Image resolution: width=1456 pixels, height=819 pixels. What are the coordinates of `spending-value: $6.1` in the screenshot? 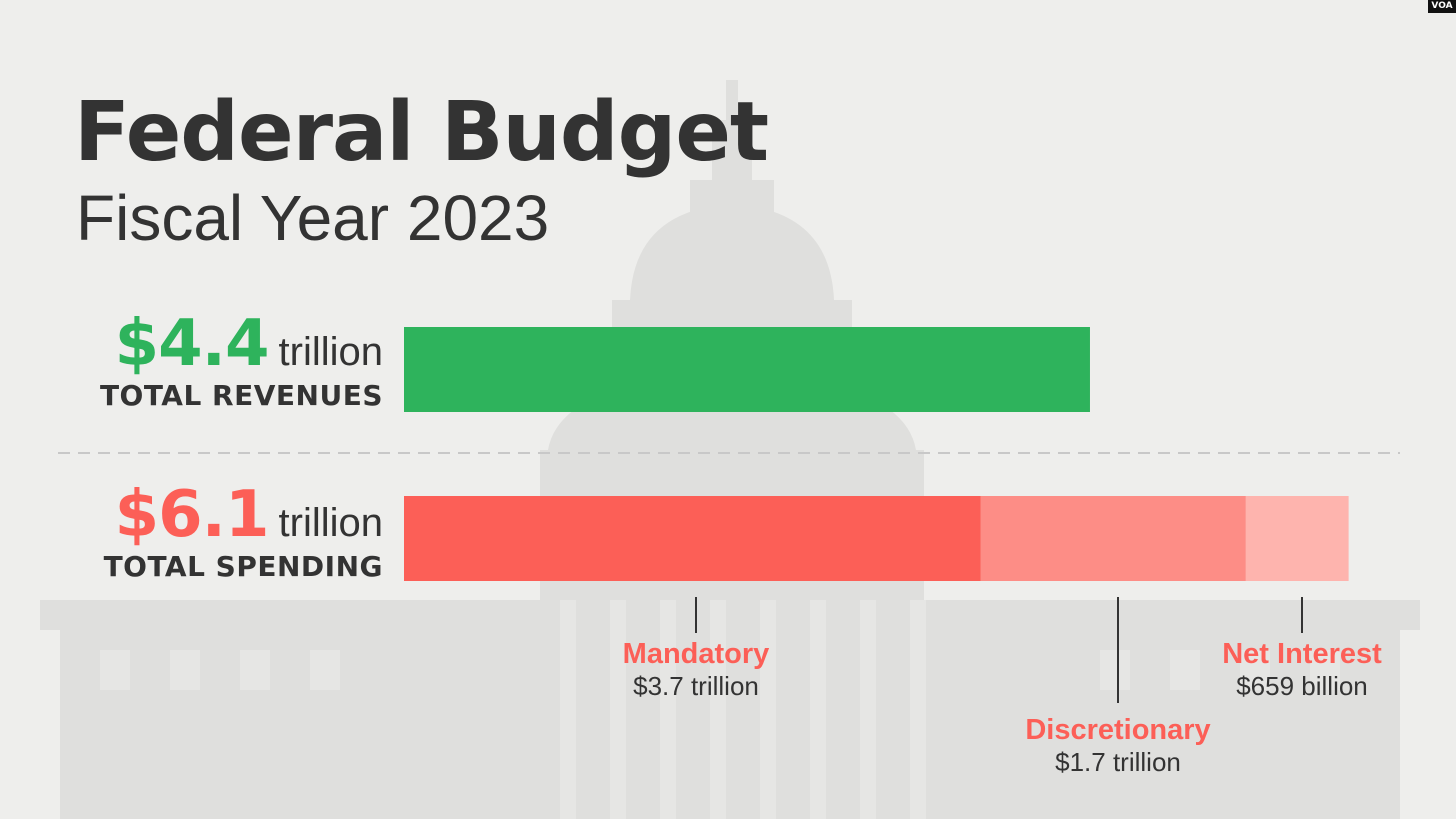 It's located at (192, 515).